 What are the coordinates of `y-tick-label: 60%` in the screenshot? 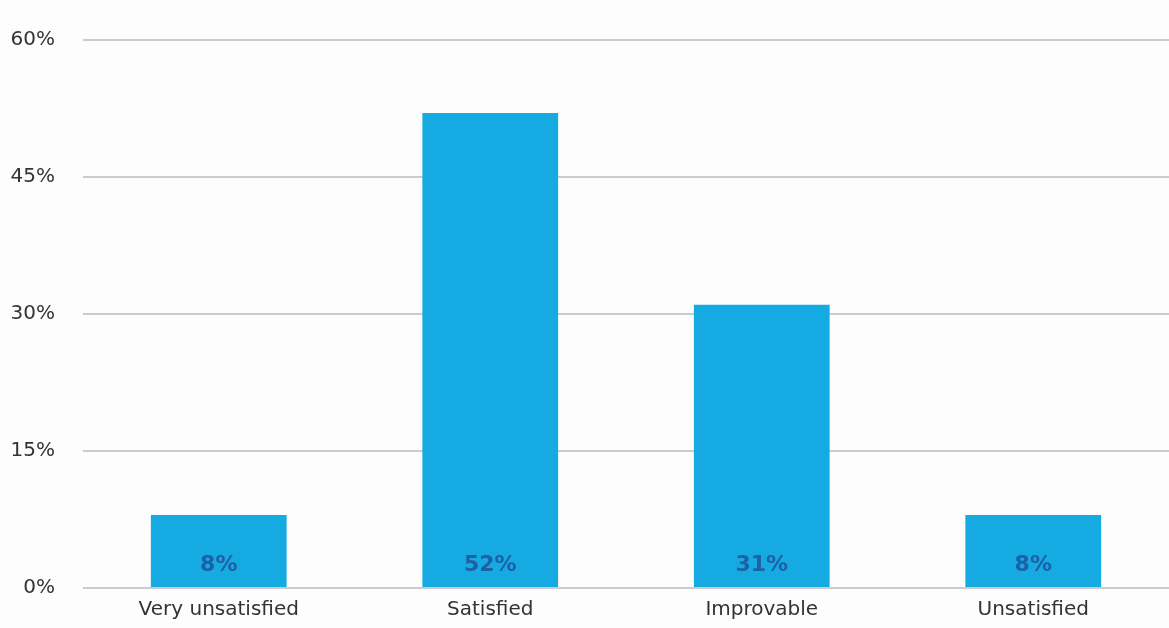 It's located at (32, 38).